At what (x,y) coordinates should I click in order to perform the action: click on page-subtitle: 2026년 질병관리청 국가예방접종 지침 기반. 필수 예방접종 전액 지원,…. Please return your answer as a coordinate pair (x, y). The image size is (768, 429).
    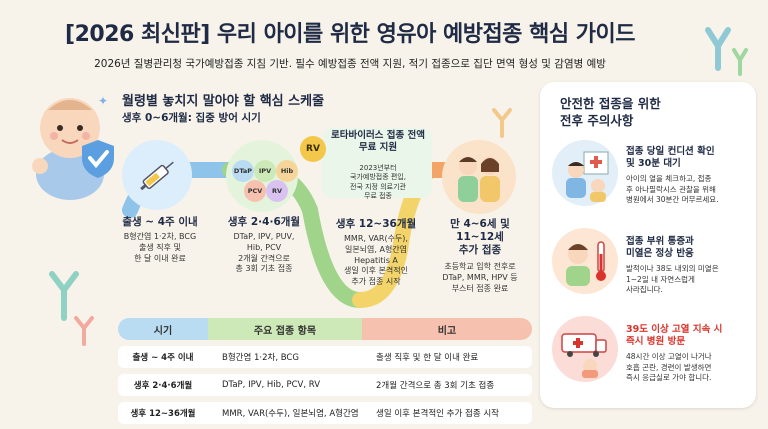
    Looking at the image, I should click on (350, 64).